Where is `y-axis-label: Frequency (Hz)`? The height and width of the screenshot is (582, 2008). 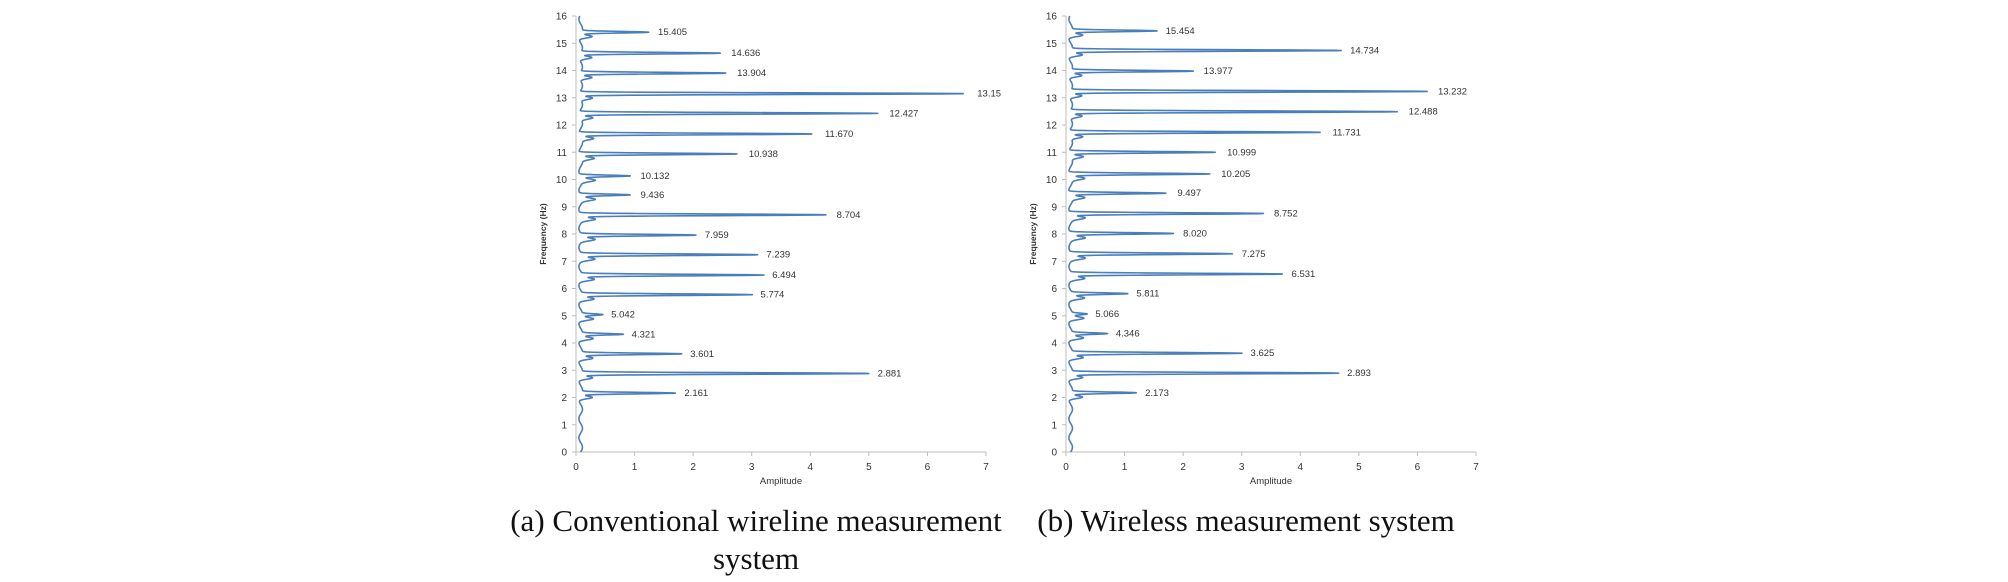 y-axis-label: Frequency (Hz) is located at coordinates (543, 234).